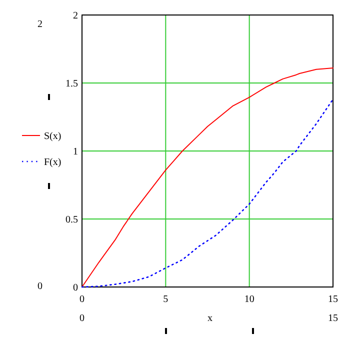  I want to click on legend-label: S(x), so click(53, 136).